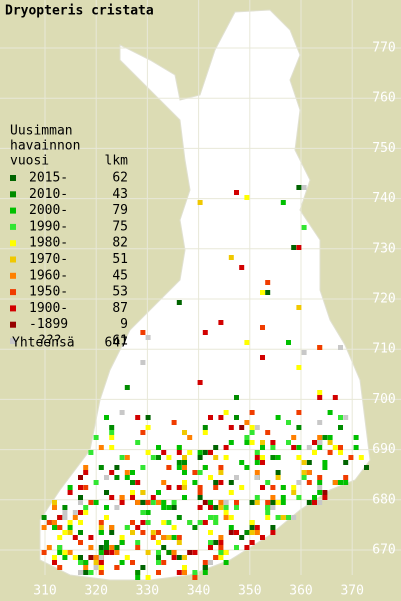  What do you see at coordinates (48, 324) in the screenshot?
I see `legend-label: -1899` at bounding box center [48, 324].